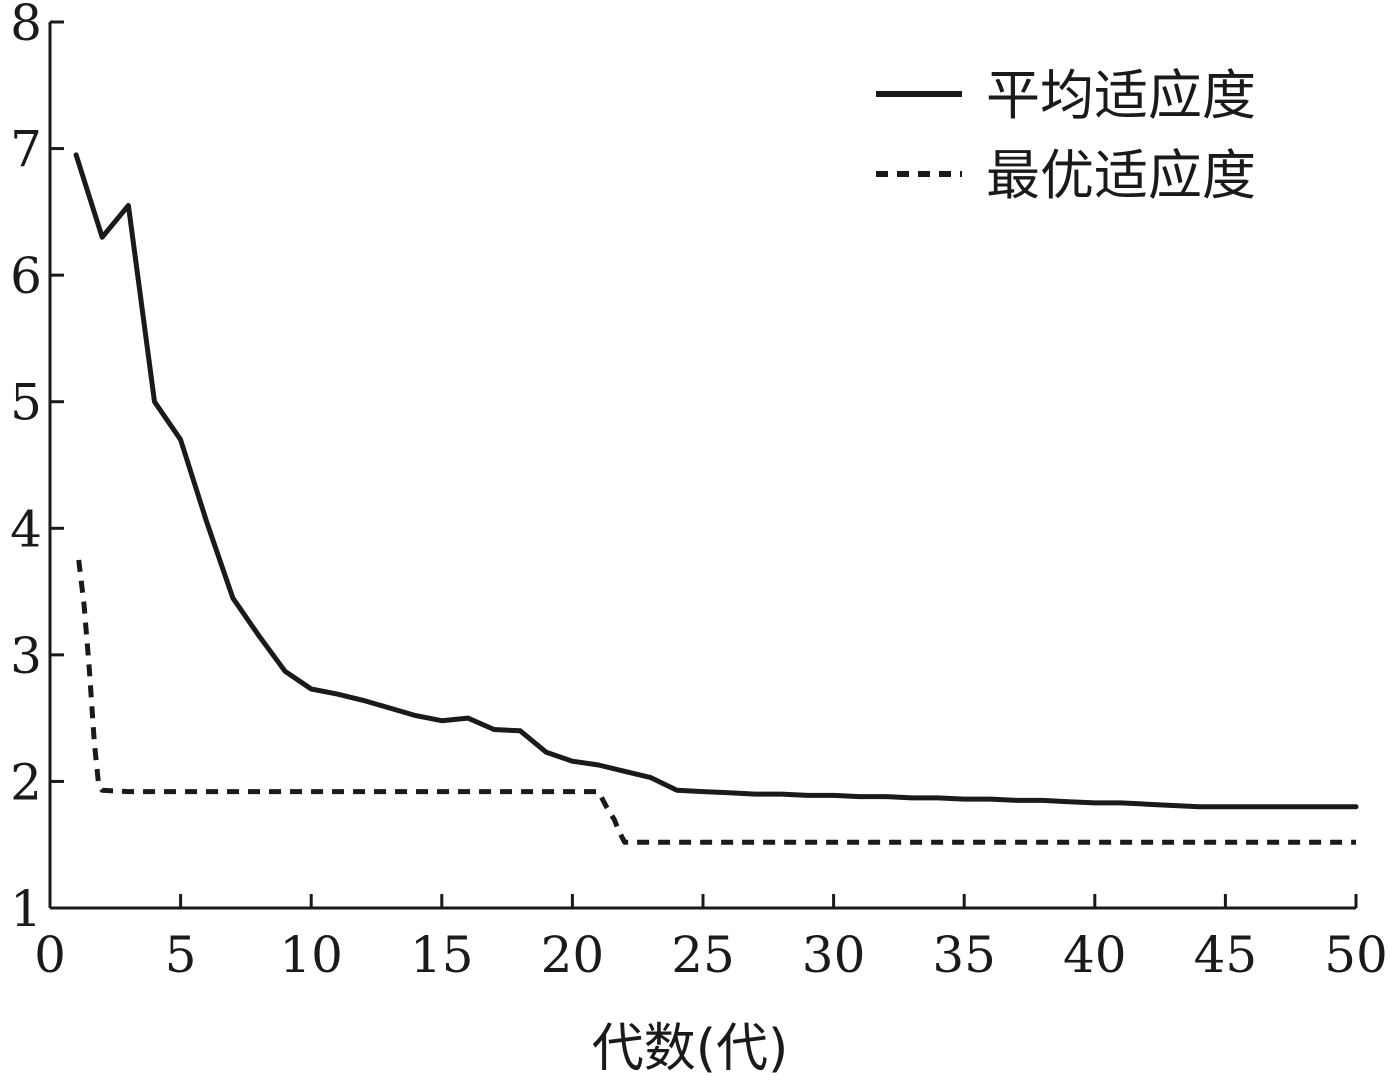 The image size is (1390, 1081). What do you see at coordinates (703, 955) in the screenshot?
I see `x-tick-label: 25` at bounding box center [703, 955].